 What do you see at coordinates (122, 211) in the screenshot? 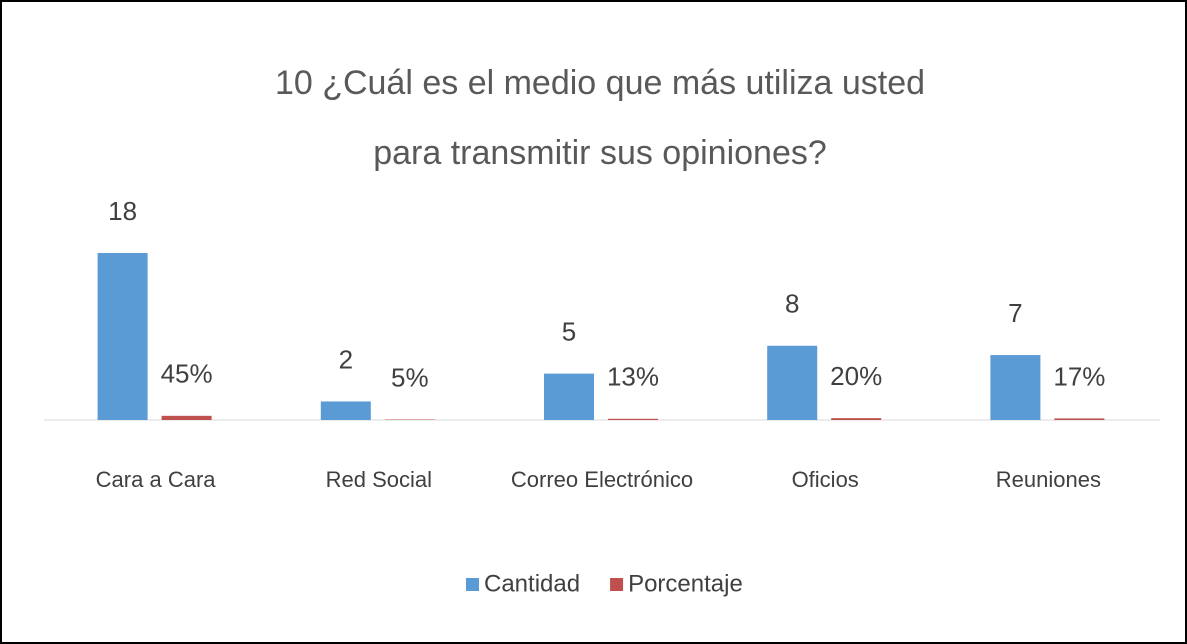
I see `data-label: 18` at bounding box center [122, 211].